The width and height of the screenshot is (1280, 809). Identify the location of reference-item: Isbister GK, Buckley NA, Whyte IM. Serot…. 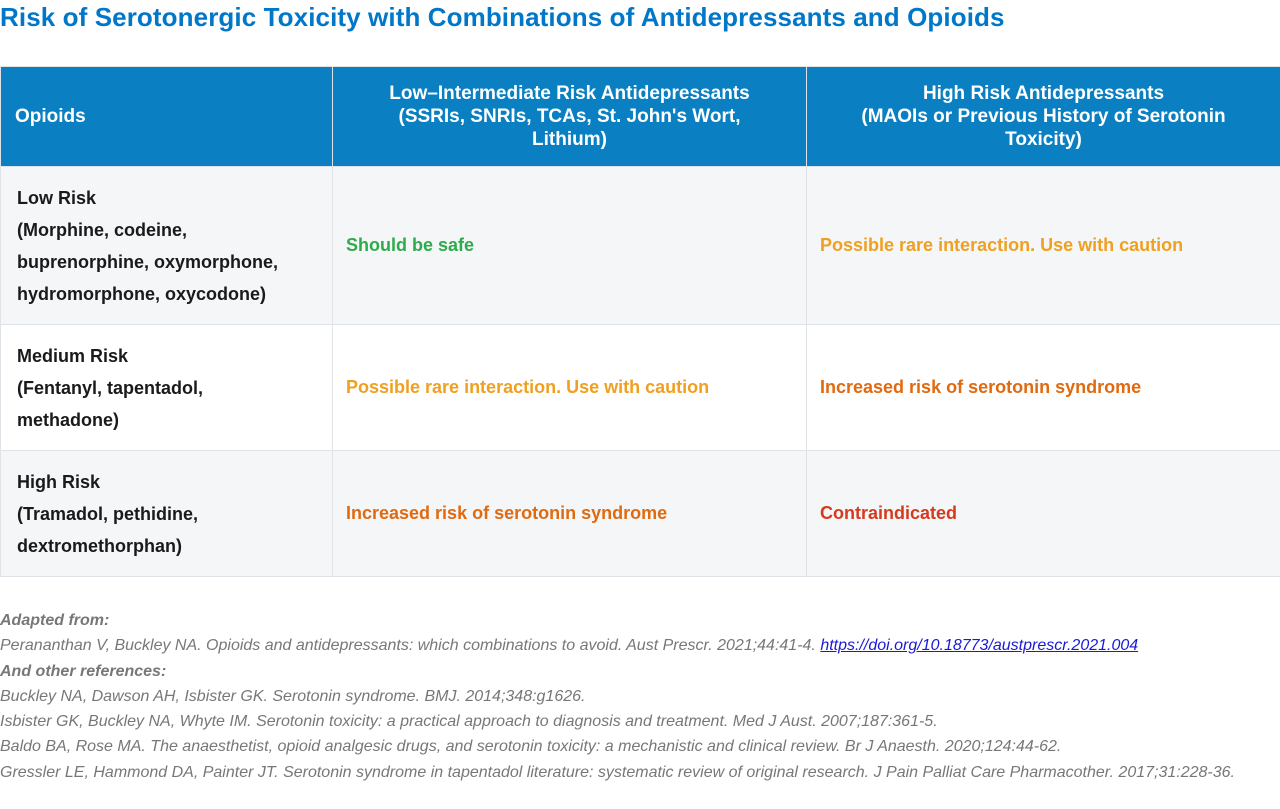
(469, 722).